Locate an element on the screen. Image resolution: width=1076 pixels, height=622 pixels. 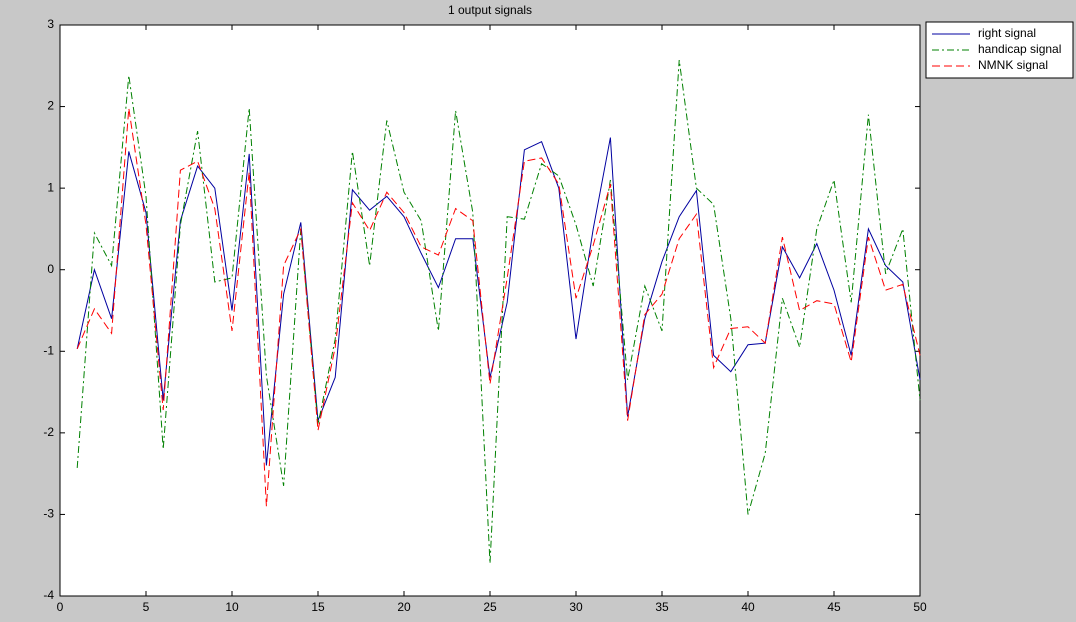
legend-label: handicap signal is located at coordinates (1019, 49).